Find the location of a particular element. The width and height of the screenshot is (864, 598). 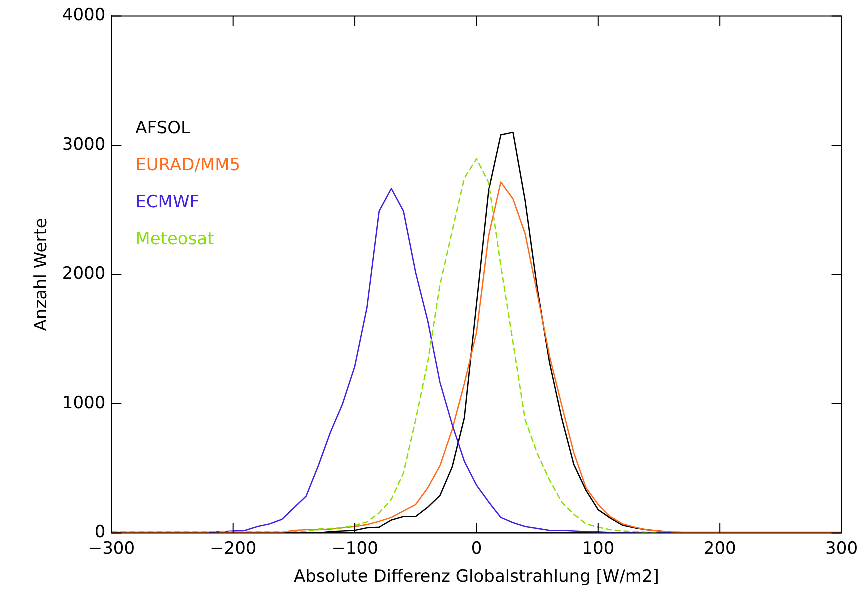

text: EURAD/MM5 is located at coordinates (188, 166).